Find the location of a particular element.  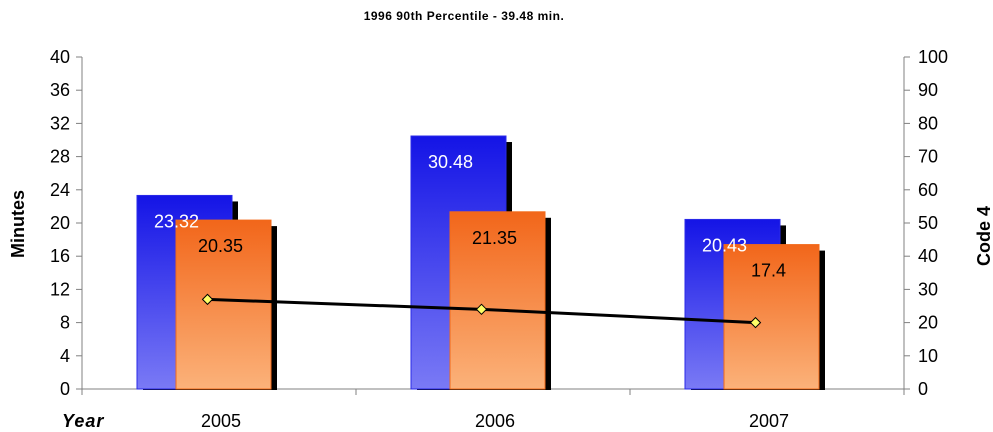

chart-title: 1996 90th Percentile - 39.48 min. is located at coordinates (464, 16).